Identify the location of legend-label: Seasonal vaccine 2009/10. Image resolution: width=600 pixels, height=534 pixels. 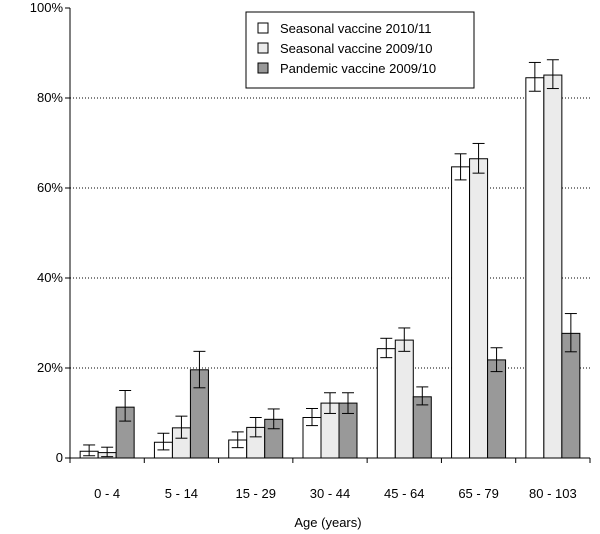
(356, 48).